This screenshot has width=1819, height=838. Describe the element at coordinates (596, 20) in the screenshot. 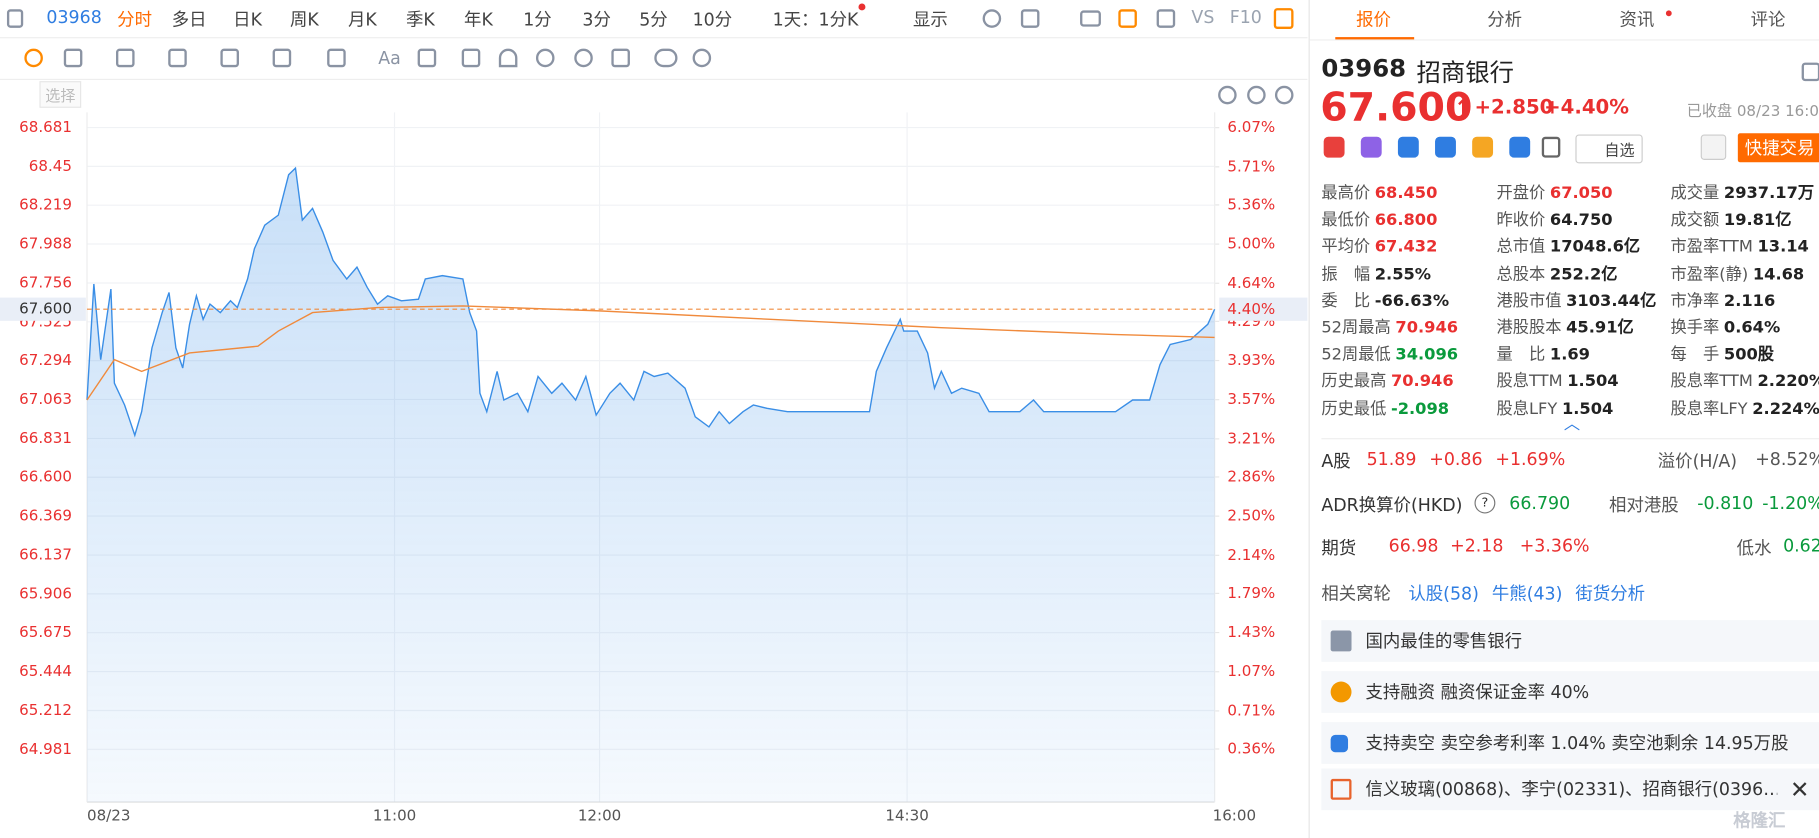

I see `period-button: 3分` at that location.